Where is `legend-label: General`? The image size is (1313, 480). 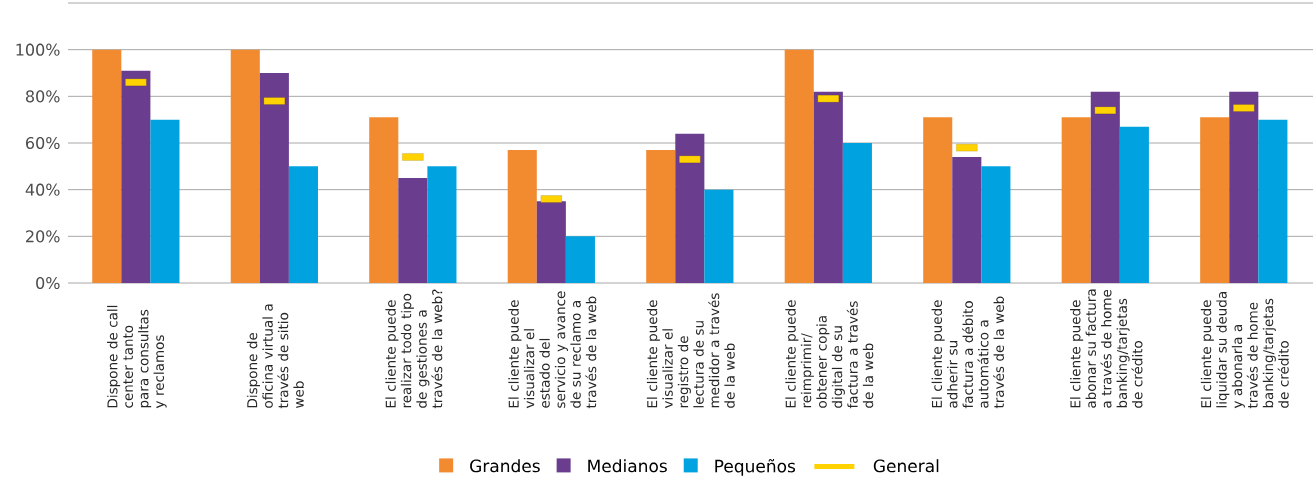
legend-label: General is located at coordinates (906, 466).